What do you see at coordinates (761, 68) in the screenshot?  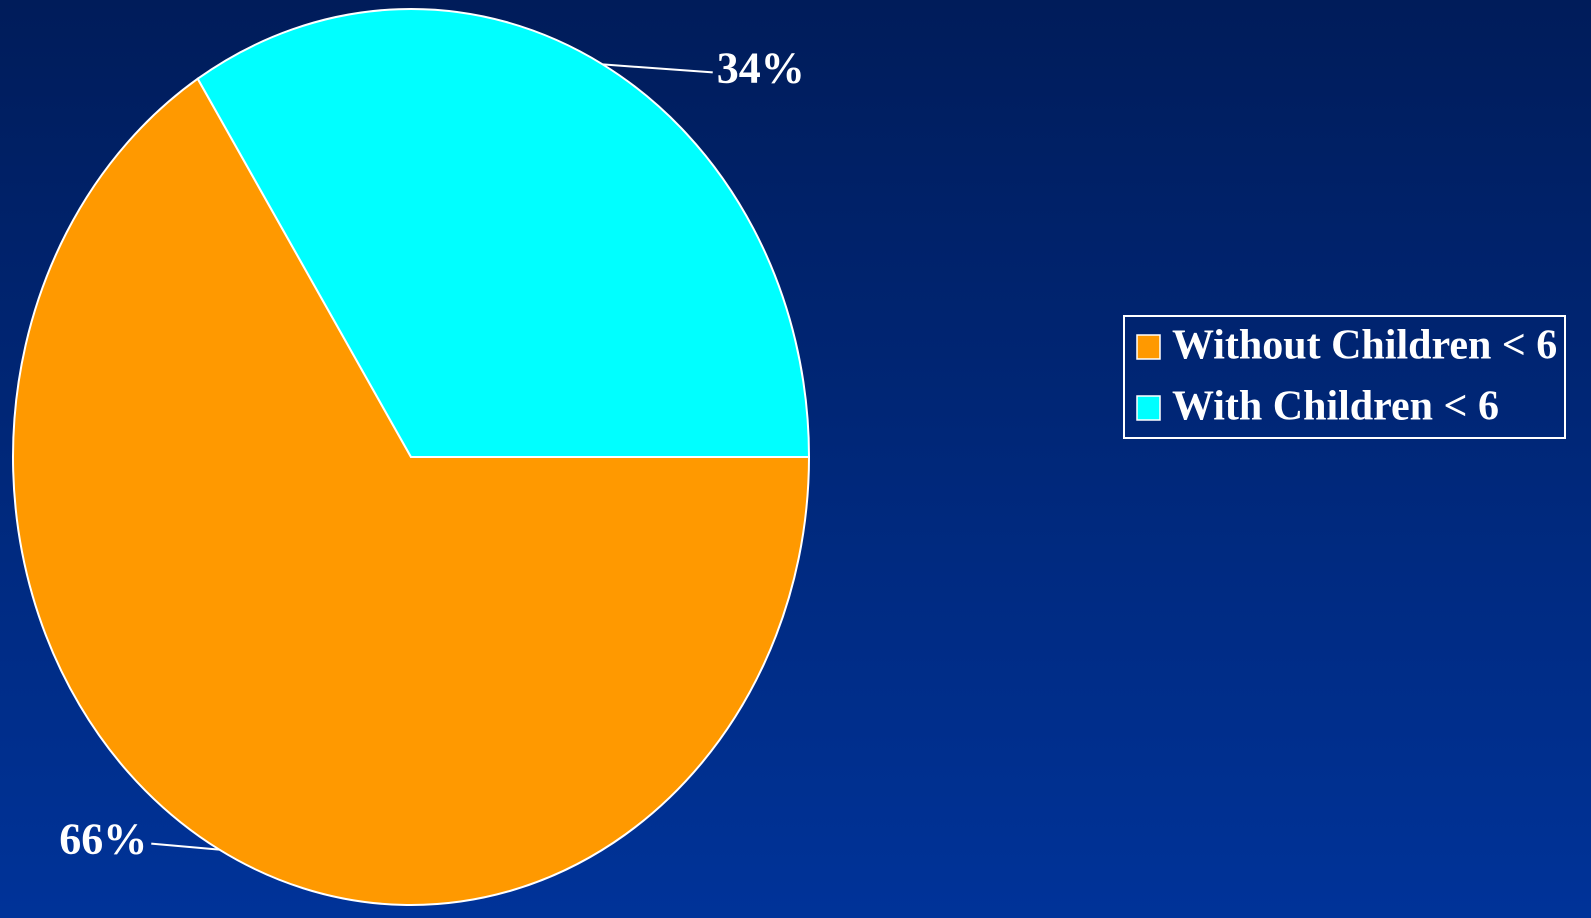 I see `data-label: 34%` at bounding box center [761, 68].